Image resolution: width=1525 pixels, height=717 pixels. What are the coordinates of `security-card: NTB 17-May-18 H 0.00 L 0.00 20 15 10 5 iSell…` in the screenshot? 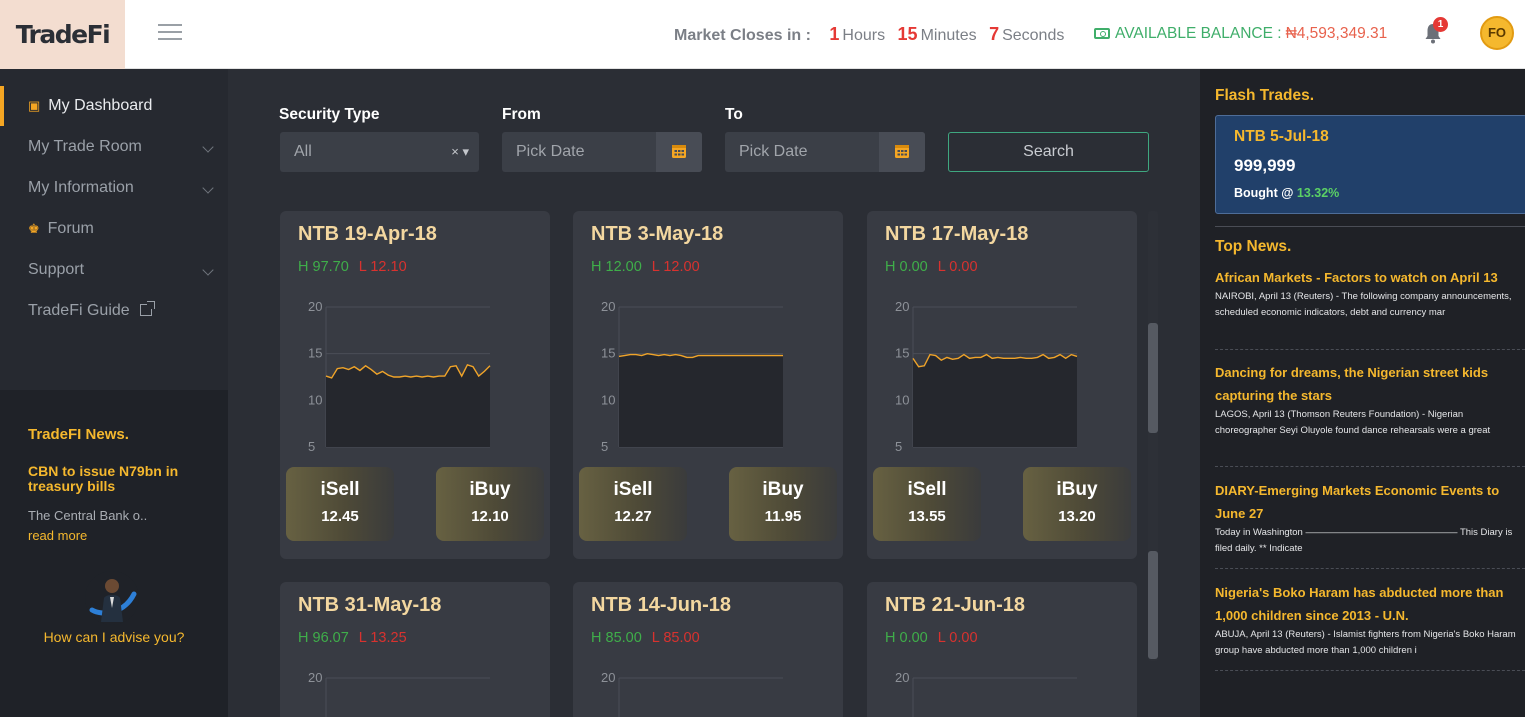 It's located at (1002, 385).